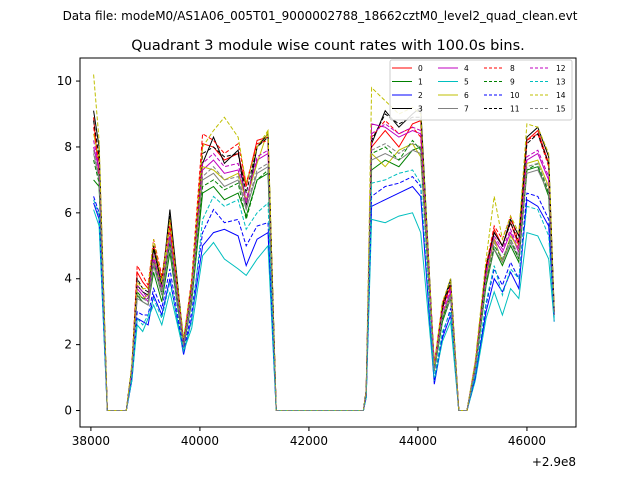 This screenshot has width=640, height=480. Describe the element at coordinates (466, 95) in the screenshot. I see `legend-label-6: 6` at that location.